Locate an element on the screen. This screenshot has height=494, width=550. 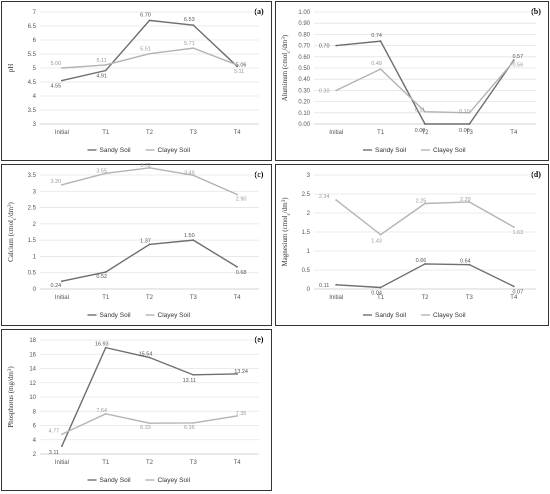
x-tick-label: T3 is located at coordinates (194, 133).